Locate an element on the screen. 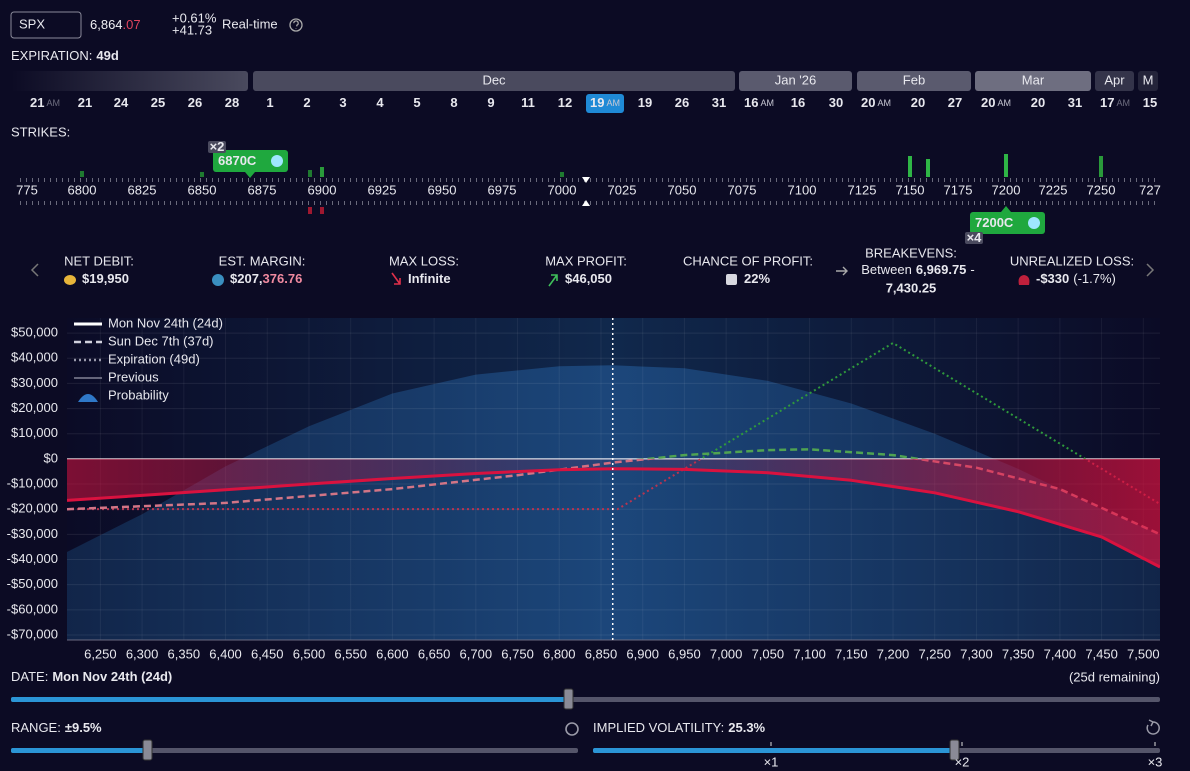  date: 25 is located at coordinates (158, 102).